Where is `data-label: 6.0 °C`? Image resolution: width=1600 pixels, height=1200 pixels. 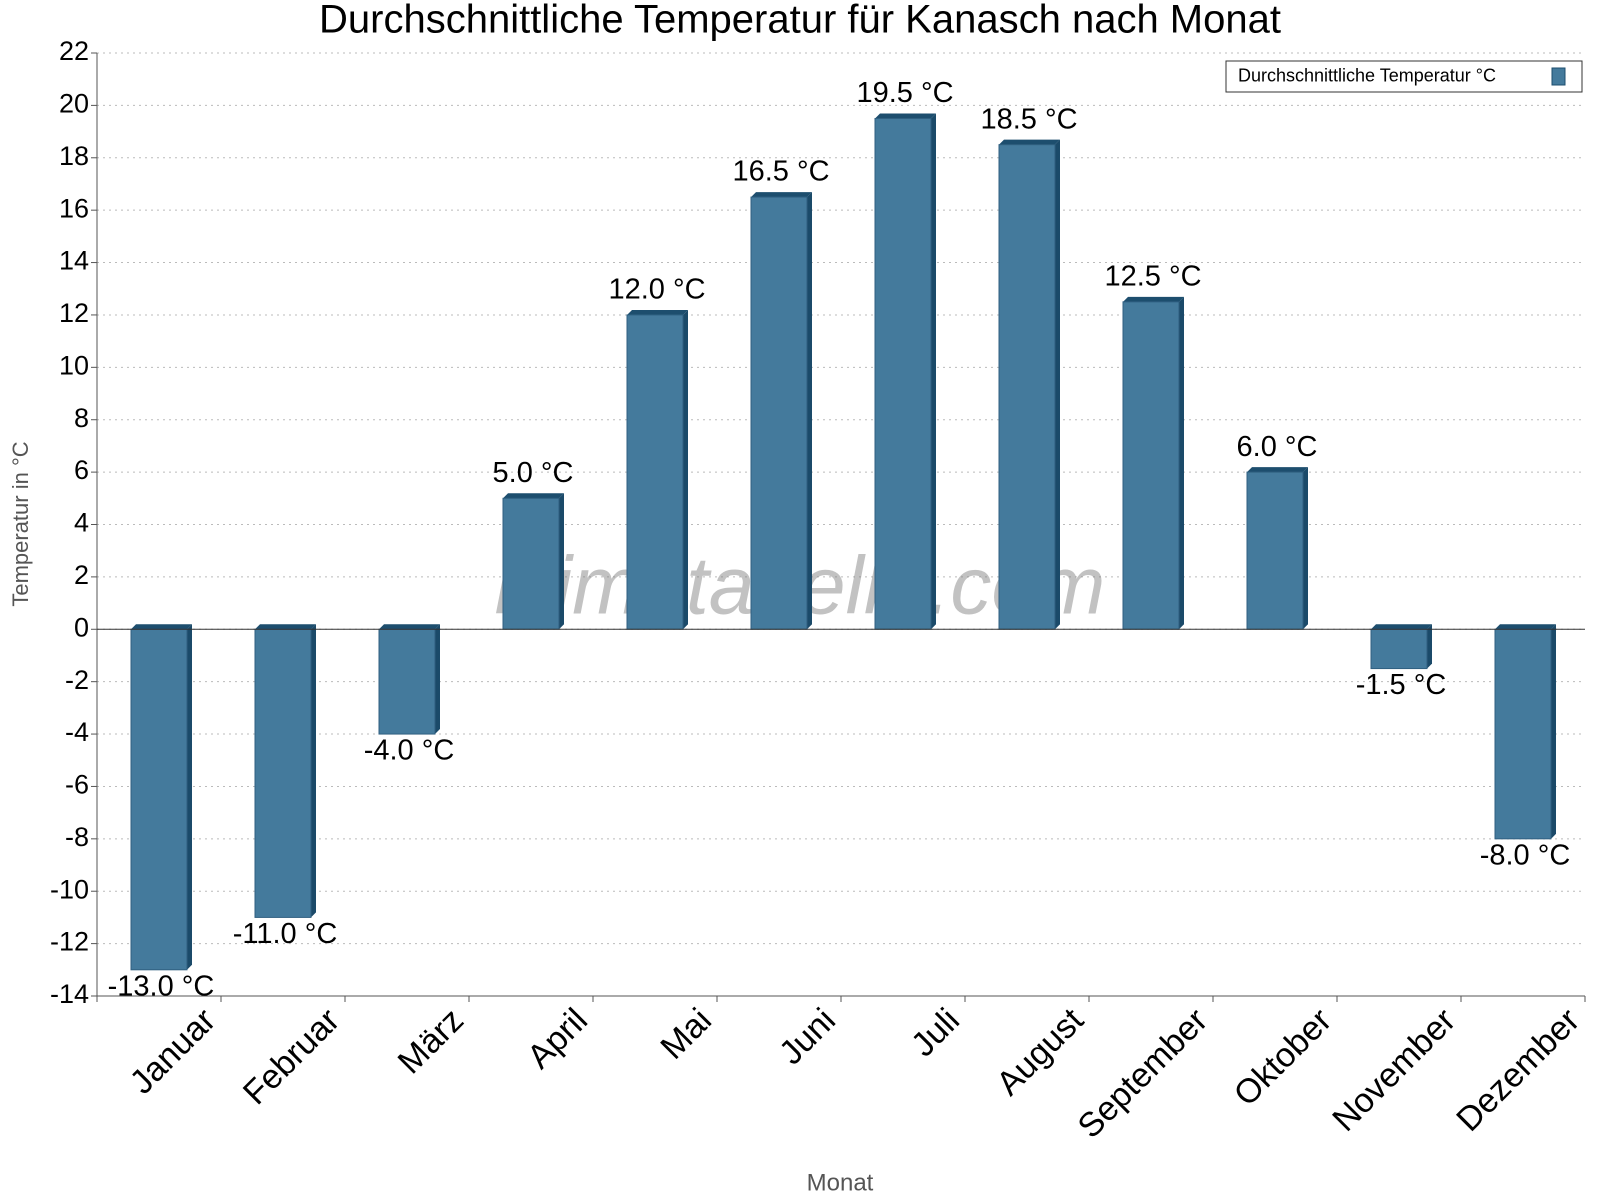 data-label: 6.0 °C is located at coordinates (1277, 447).